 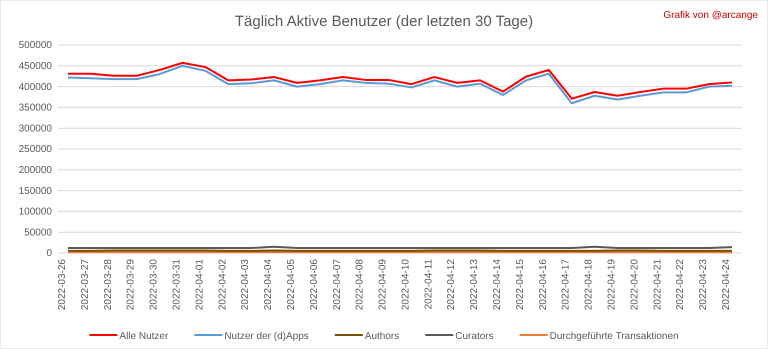 I want to click on x-tick-label: 2022-04-17, so click(x=566, y=284).